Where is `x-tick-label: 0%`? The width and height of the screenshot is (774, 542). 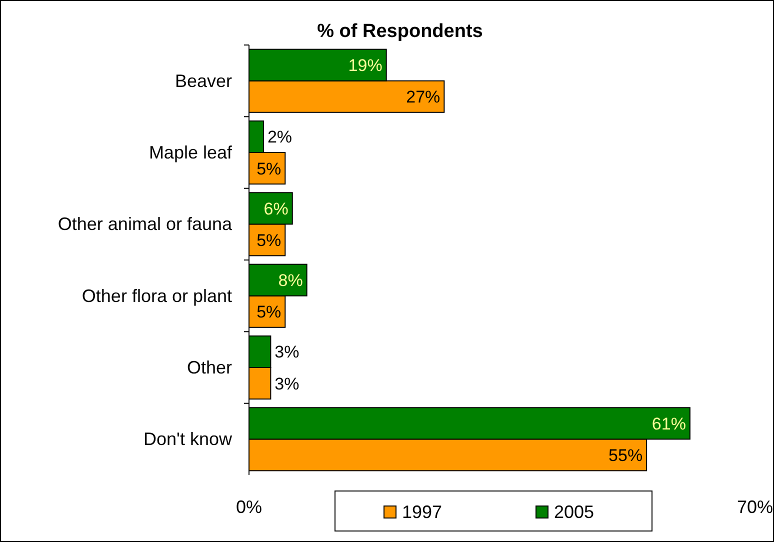 x-tick-label: 0% is located at coordinates (249, 507).